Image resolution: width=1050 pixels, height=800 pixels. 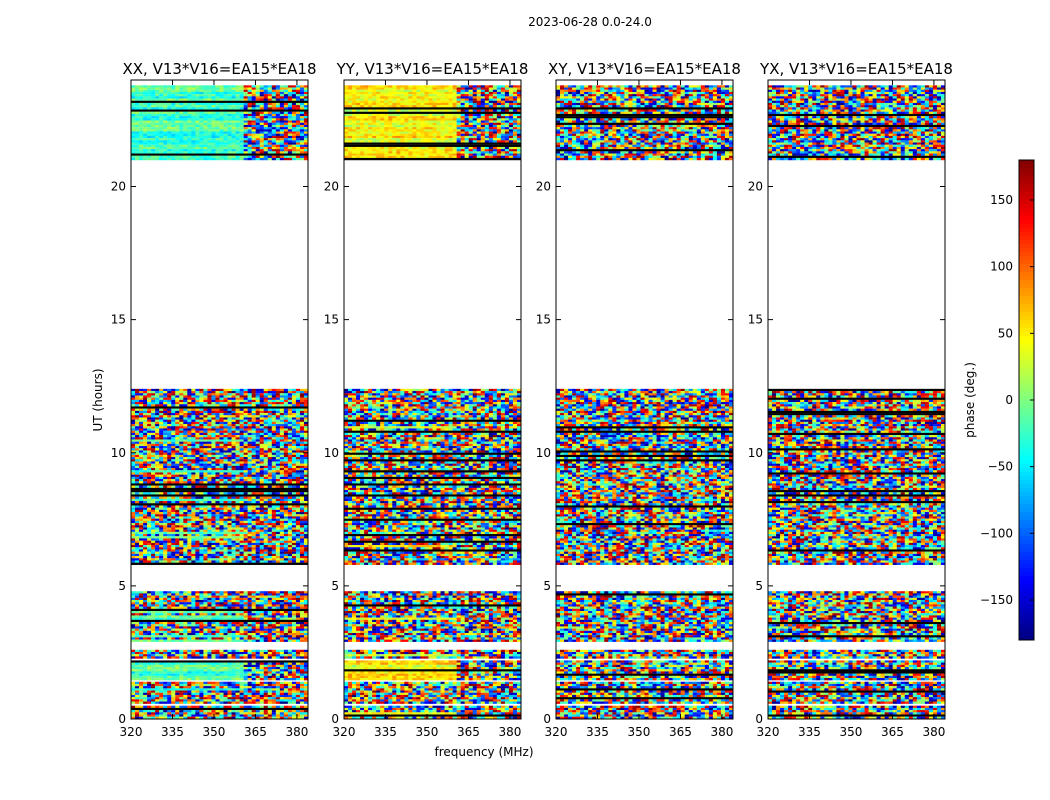 I want to click on colorbar-tick-label: −50, so click(x=1000, y=467).